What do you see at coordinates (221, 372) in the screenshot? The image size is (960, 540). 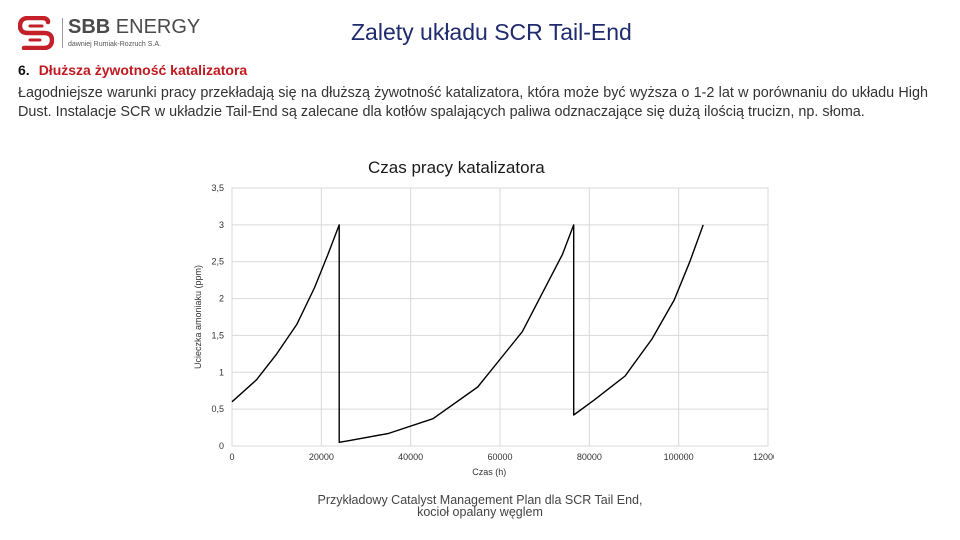 I see `y-tick-label: 1` at bounding box center [221, 372].